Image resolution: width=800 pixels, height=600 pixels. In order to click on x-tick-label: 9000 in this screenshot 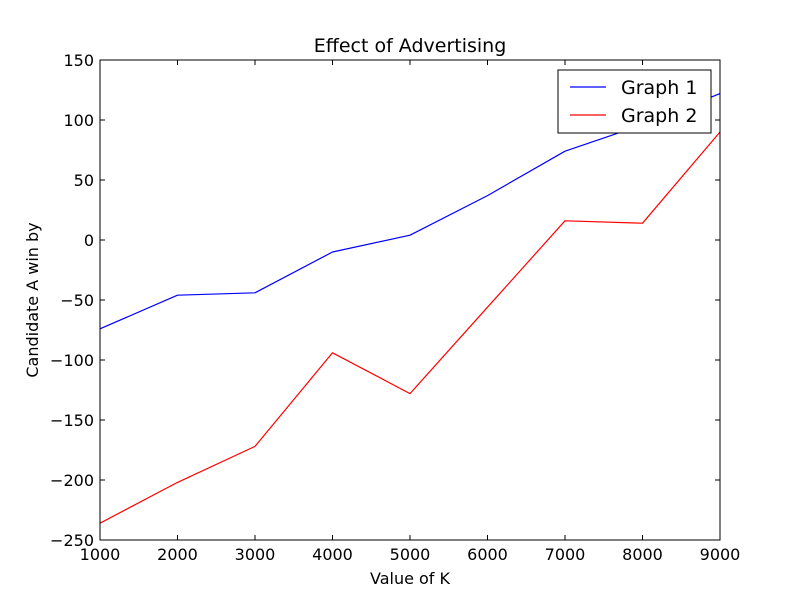, I will do `click(720, 554)`.